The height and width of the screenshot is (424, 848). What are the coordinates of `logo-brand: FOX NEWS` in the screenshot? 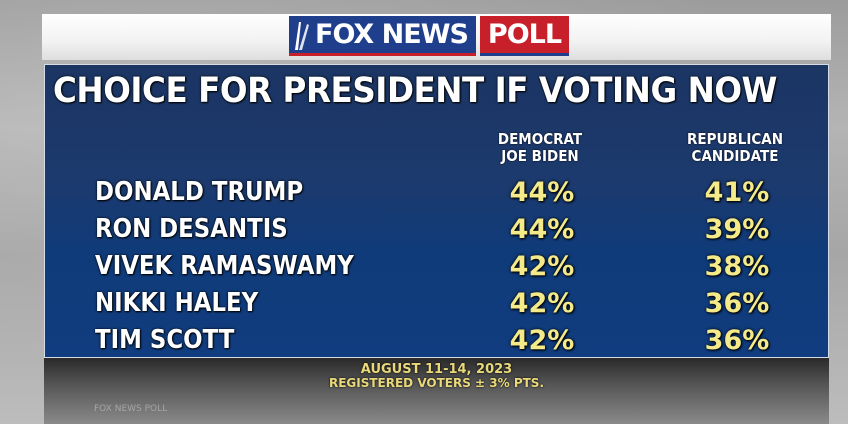 It's located at (382, 36).